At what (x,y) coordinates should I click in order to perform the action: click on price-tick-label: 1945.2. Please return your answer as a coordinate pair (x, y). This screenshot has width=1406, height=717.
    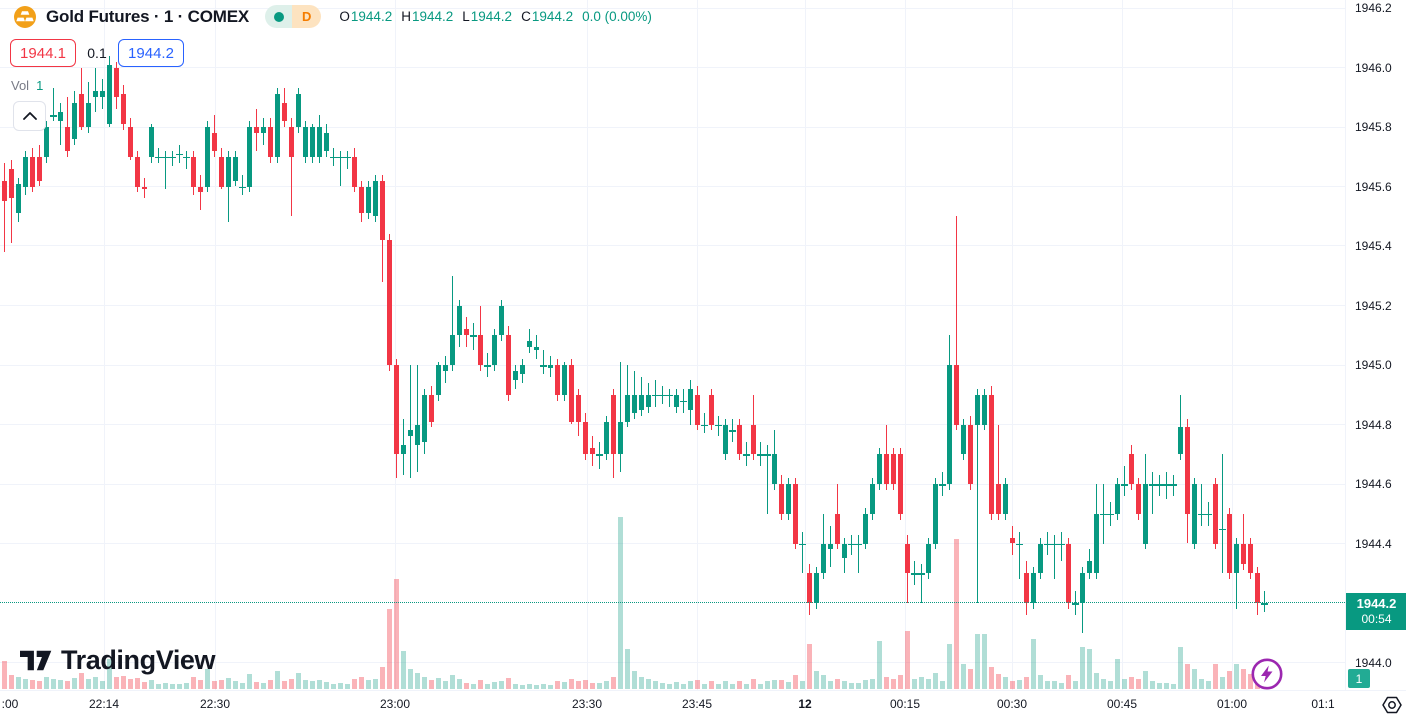
    Looking at the image, I should click on (1373, 305).